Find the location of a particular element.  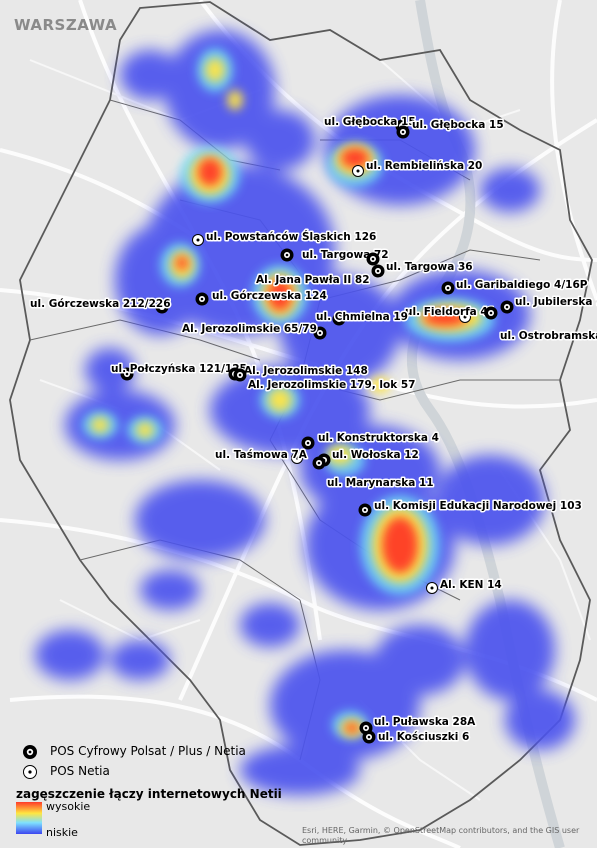

point-label: ul. Wołoska 12 is located at coordinates (375, 455).